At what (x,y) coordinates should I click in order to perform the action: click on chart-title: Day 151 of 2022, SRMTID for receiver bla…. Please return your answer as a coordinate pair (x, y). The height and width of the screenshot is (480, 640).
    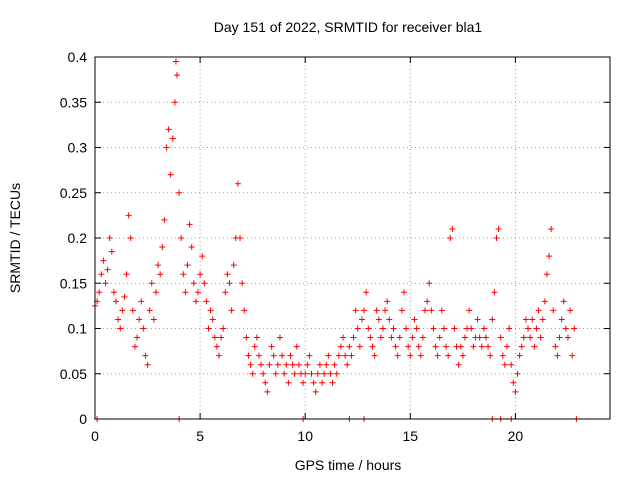
    Looking at the image, I should click on (348, 27).